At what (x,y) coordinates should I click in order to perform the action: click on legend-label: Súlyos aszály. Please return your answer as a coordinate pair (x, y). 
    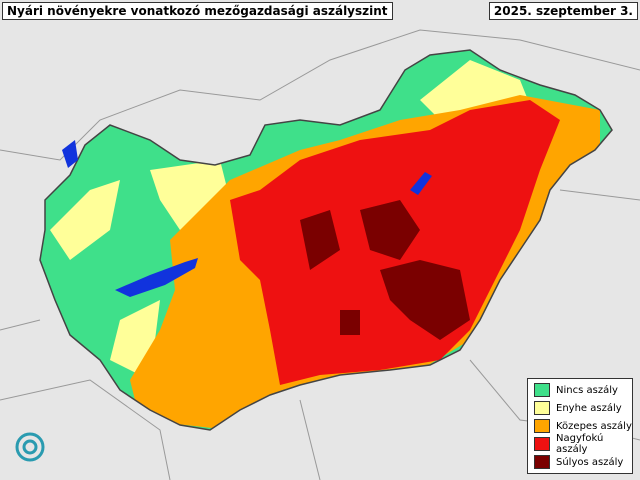
    Looking at the image, I should click on (590, 462).